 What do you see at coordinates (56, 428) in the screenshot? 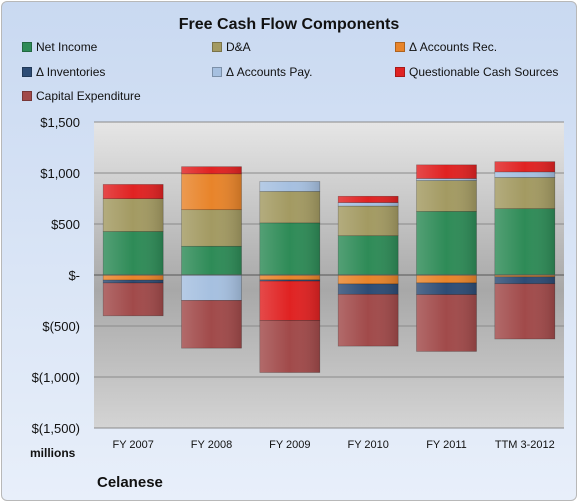
I see `y-tick-label: $(1,500)` at bounding box center [56, 428].